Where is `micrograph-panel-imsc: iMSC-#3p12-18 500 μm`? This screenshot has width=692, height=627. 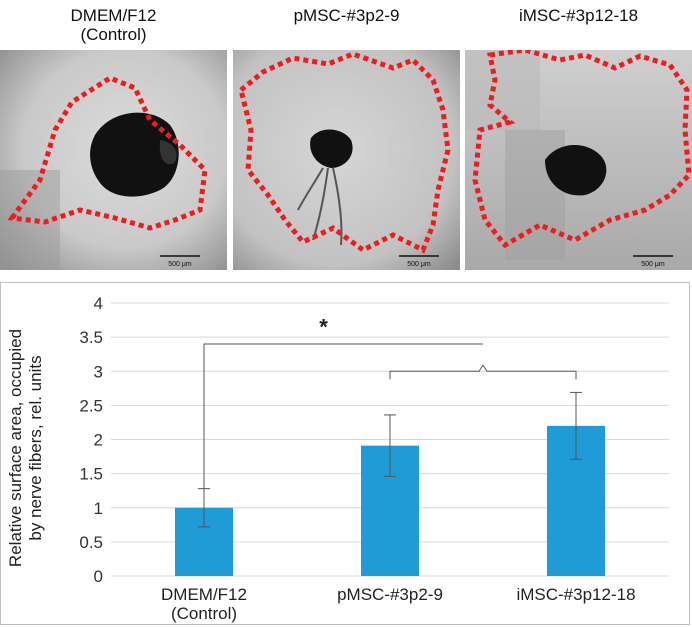 micrograph-panel-imsc: iMSC-#3p12-18 500 μm is located at coordinates (578, 136).